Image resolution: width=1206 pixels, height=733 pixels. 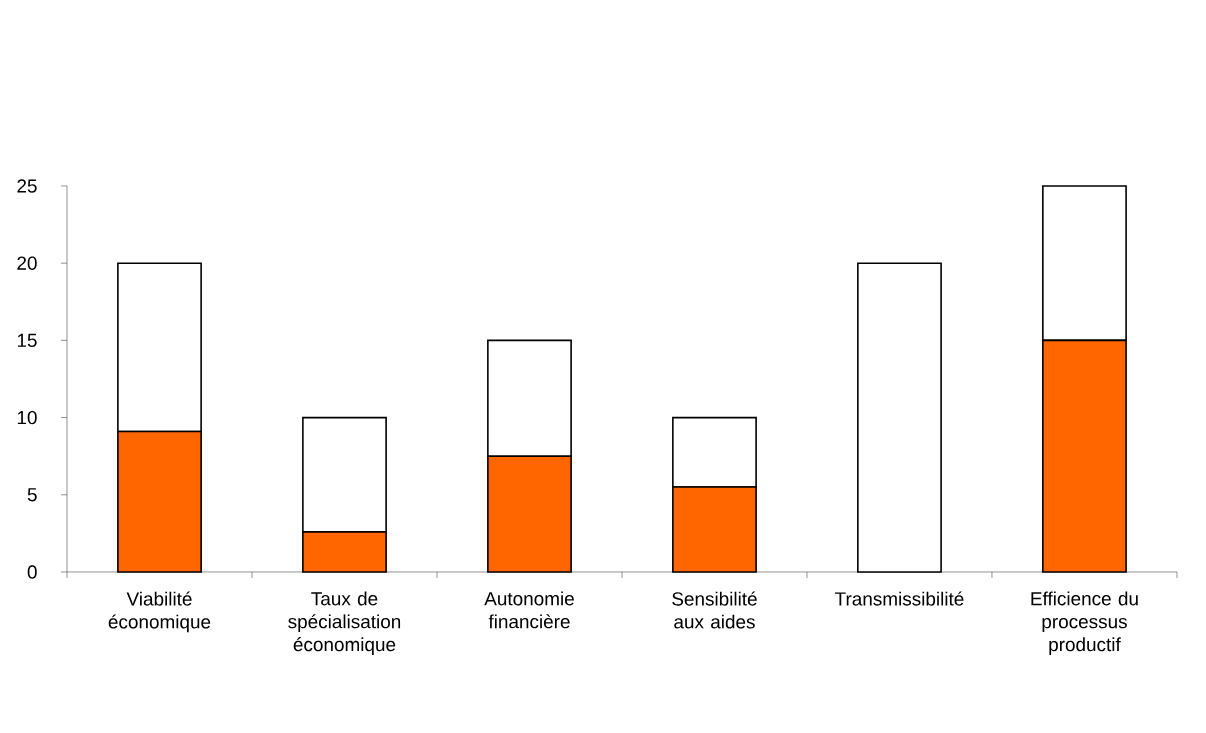 What do you see at coordinates (32, 495) in the screenshot?
I see `y-tick-label: 5` at bounding box center [32, 495].